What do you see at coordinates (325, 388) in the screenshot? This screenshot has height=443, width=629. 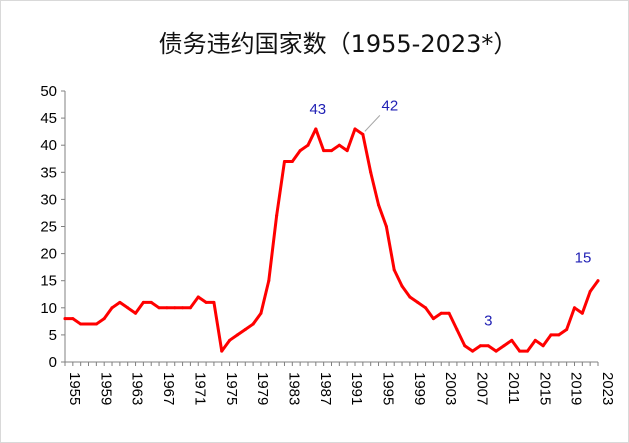 I see `x-tick-label: 1987` at bounding box center [325, 388].